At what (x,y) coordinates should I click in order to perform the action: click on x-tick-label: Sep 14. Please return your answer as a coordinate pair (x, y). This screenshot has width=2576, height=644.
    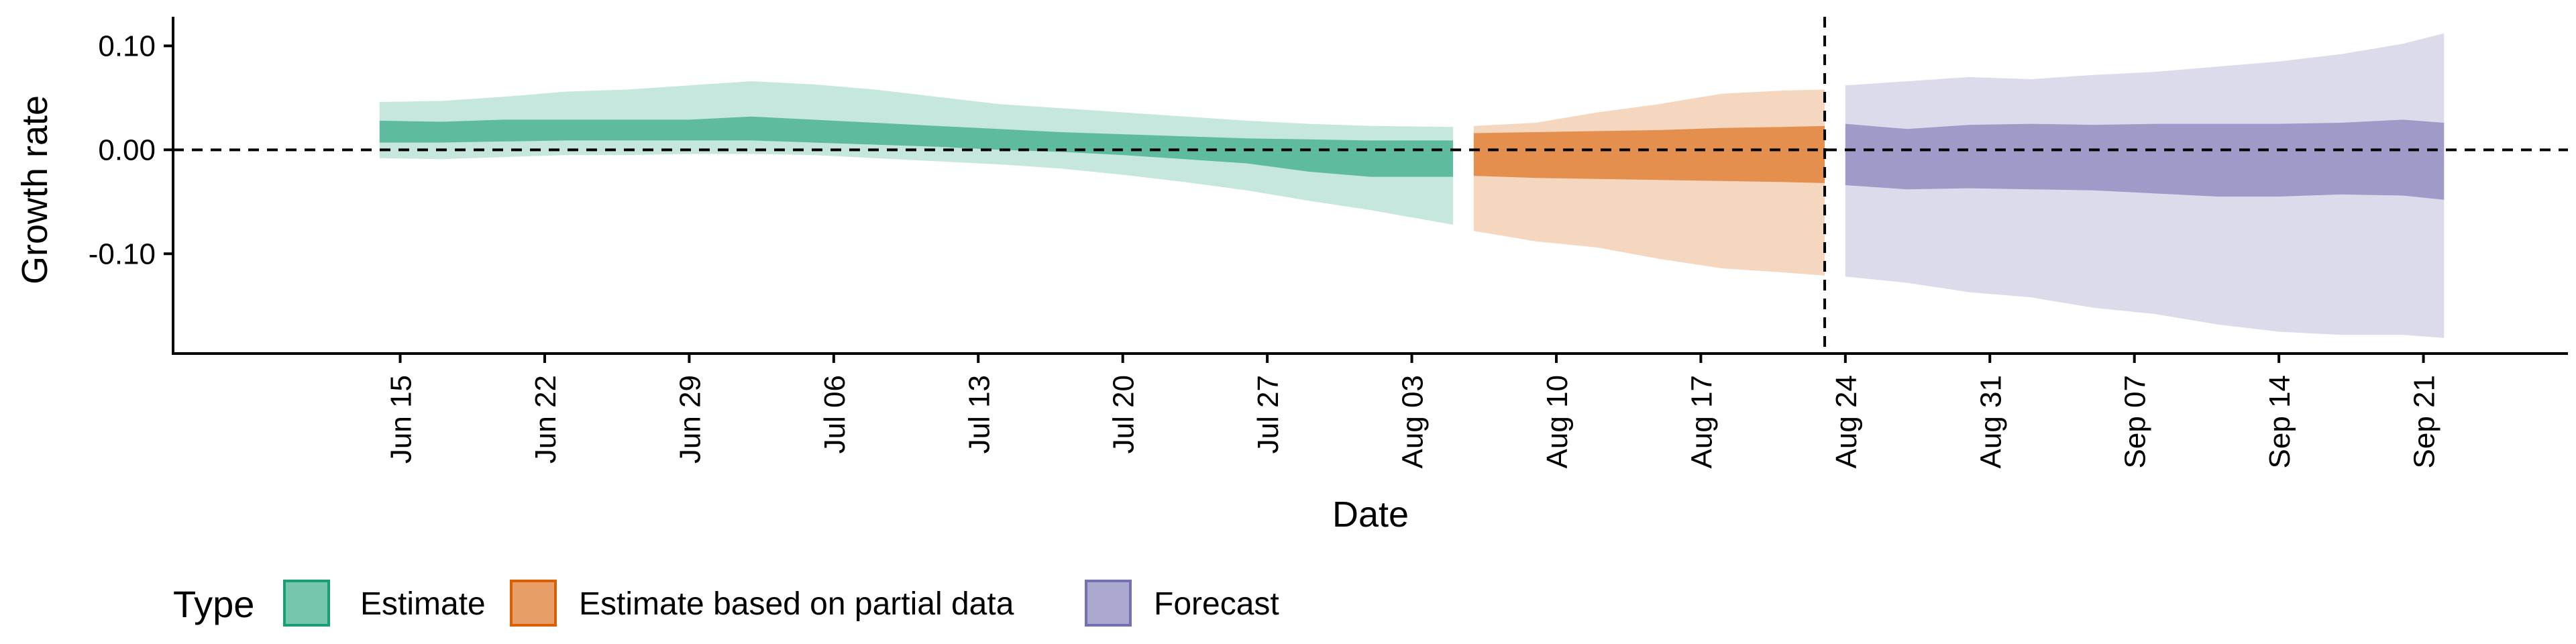
    Looking at the image, I should click on (2279, 421).